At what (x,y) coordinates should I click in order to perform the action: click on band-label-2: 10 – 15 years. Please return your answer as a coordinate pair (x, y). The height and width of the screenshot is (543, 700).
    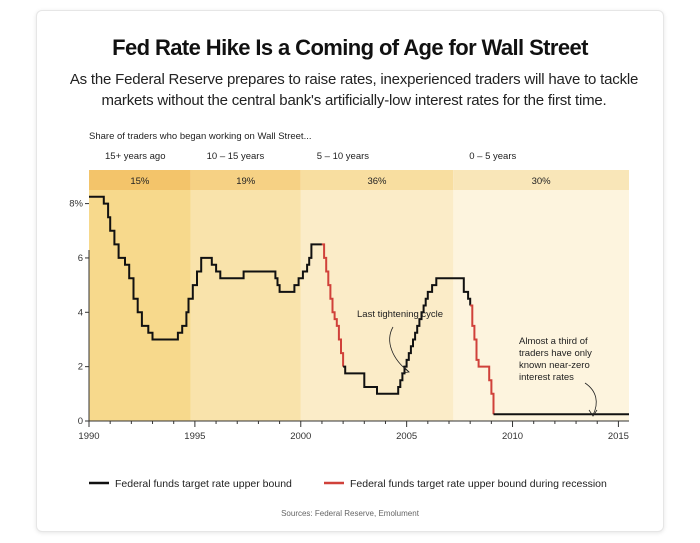
    Looking at the image, I should click on (236, 156).